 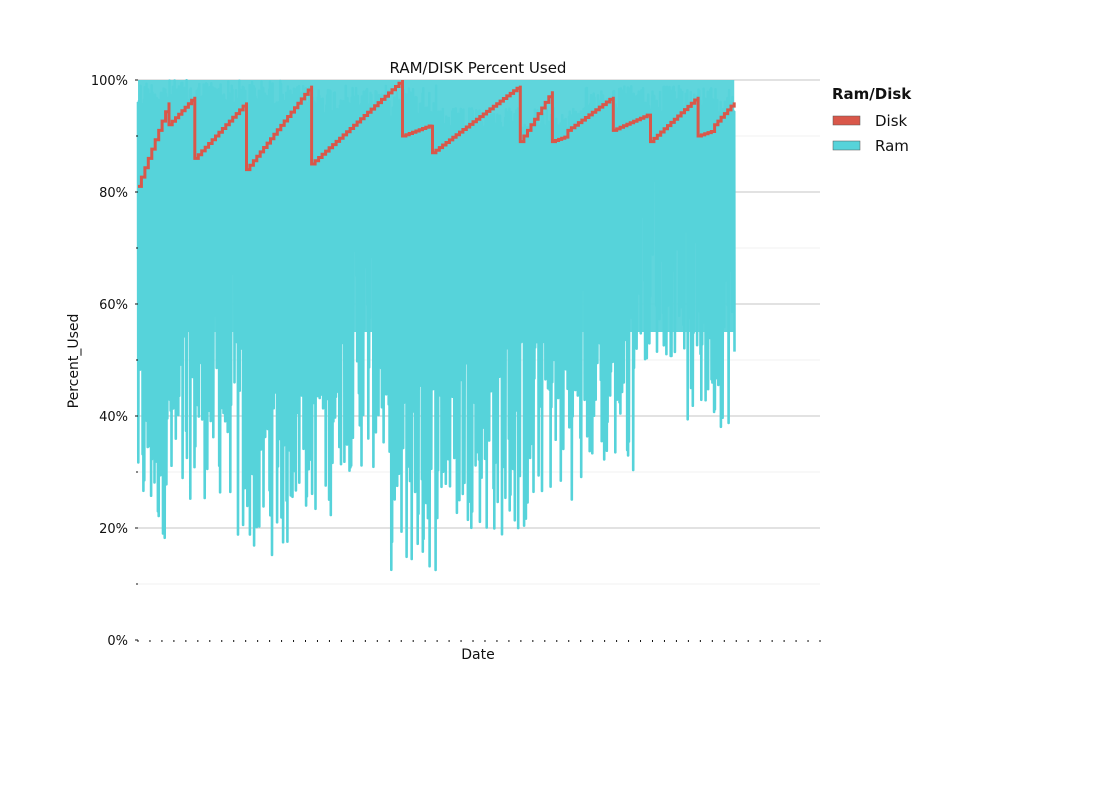 I want to click on legend-swatch-disk, so click(x=846, y=120).